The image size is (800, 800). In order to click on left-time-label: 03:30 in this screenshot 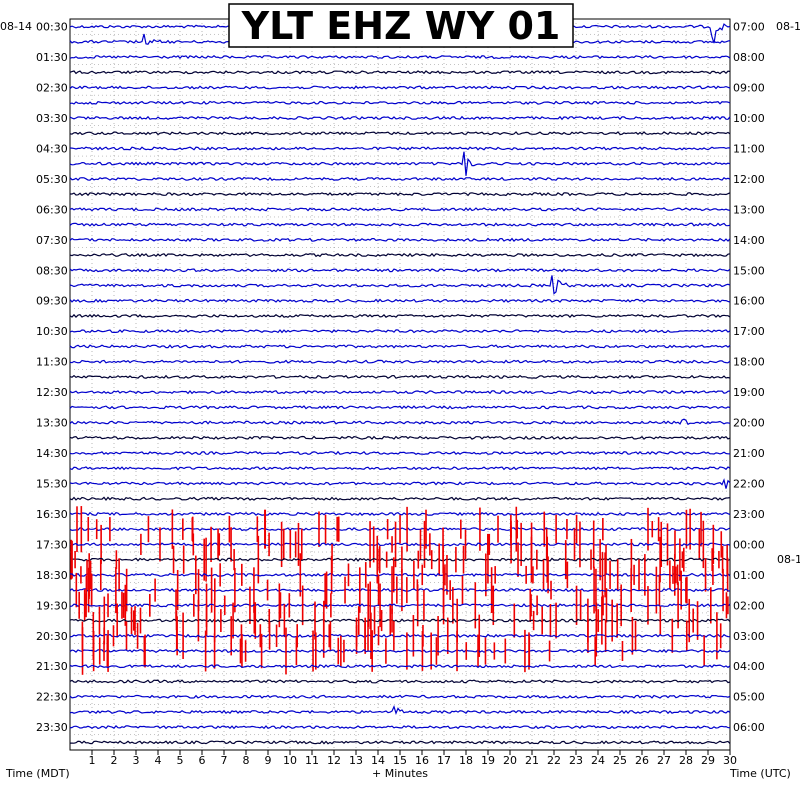, I will do `click(52, 118)`.